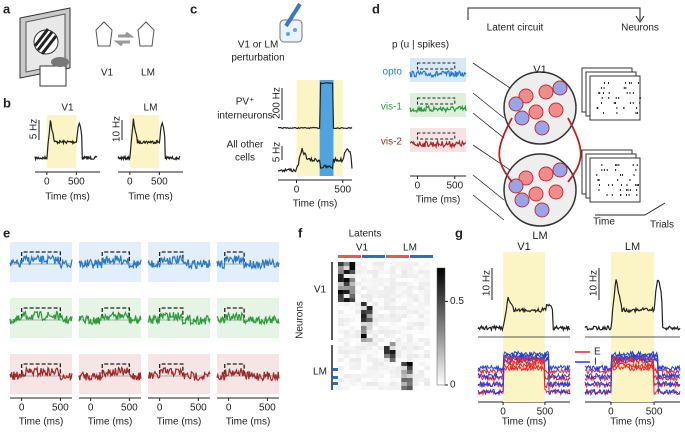 This screenshot has width=685, height=432. I want to click on colorbar-tick-label: 0, so click(453, 385).